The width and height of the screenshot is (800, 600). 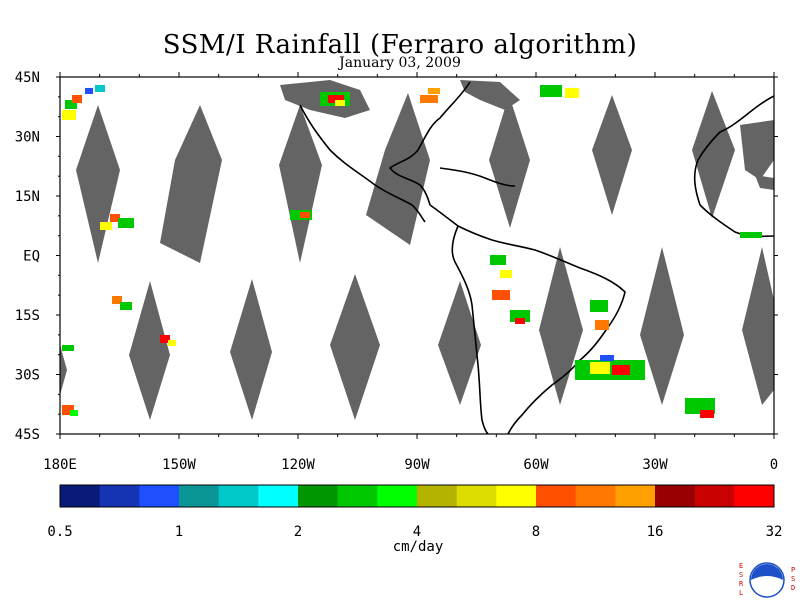 I want to click on lon-label: 150W, so click(x=179, y=465).